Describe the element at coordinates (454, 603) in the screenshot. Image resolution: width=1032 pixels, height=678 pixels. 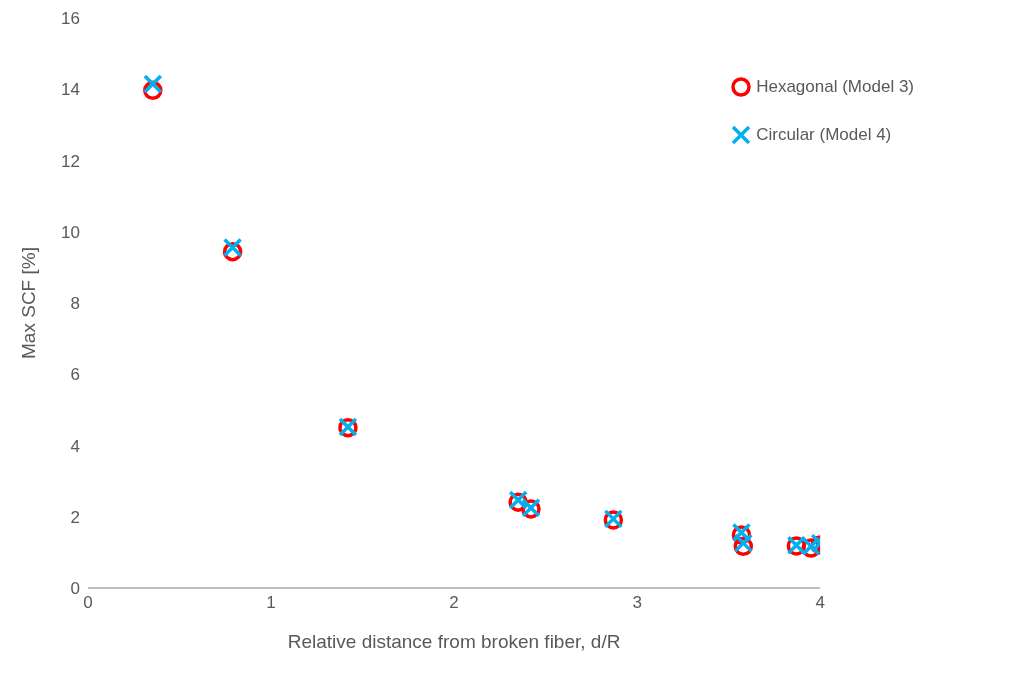
I see `x-tick-label: 2` at that location.